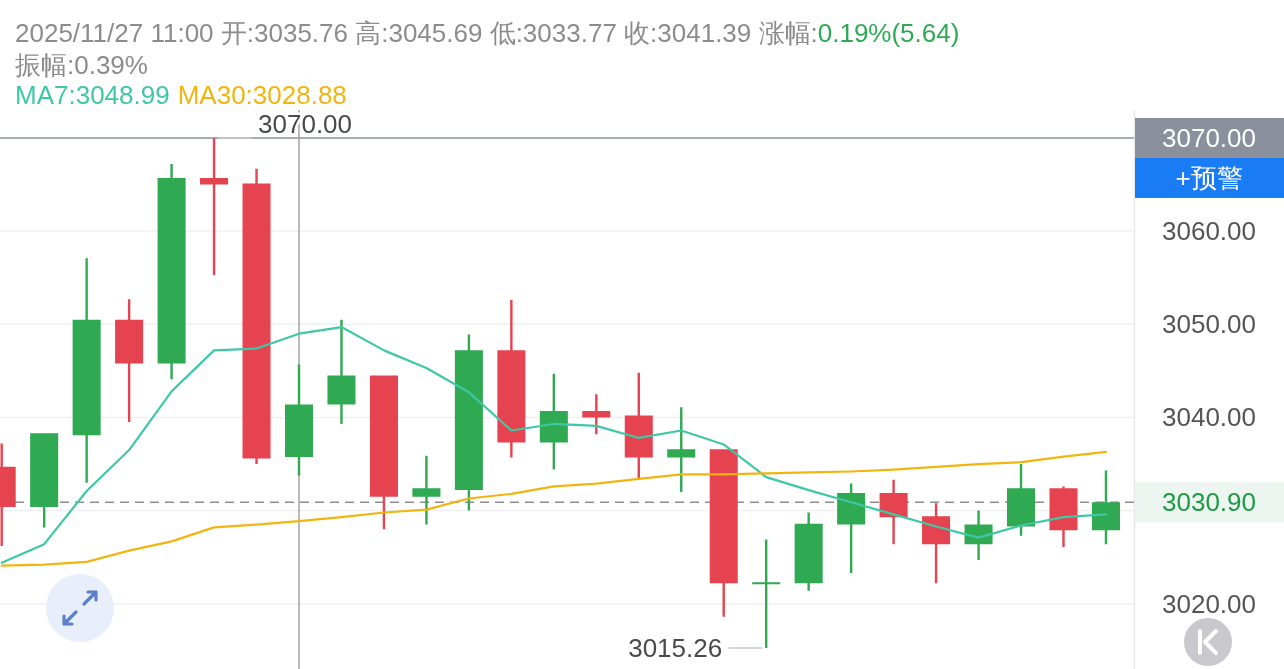  I want to click on y-tick-label: 3040.00, so click(1209, 417).